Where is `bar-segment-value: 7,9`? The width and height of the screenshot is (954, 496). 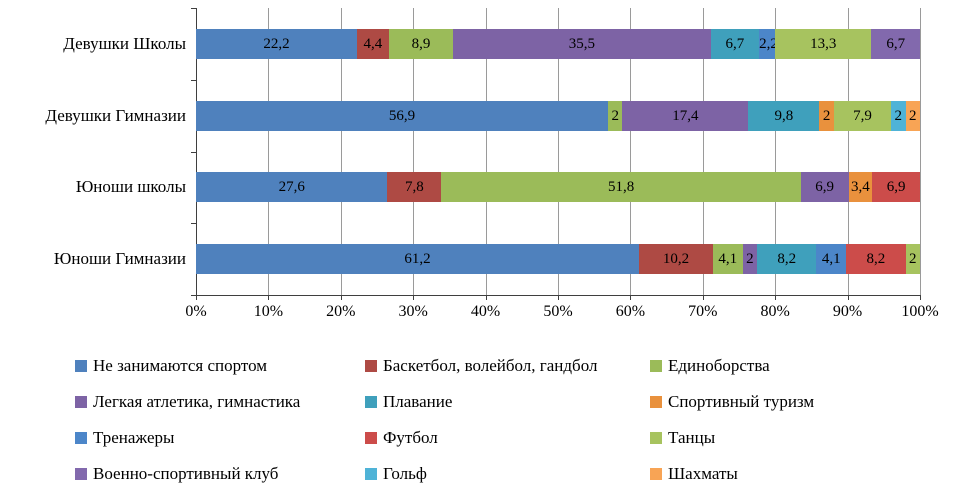
bar-segment-value: 7,9 is located at coordinates (862, 115).